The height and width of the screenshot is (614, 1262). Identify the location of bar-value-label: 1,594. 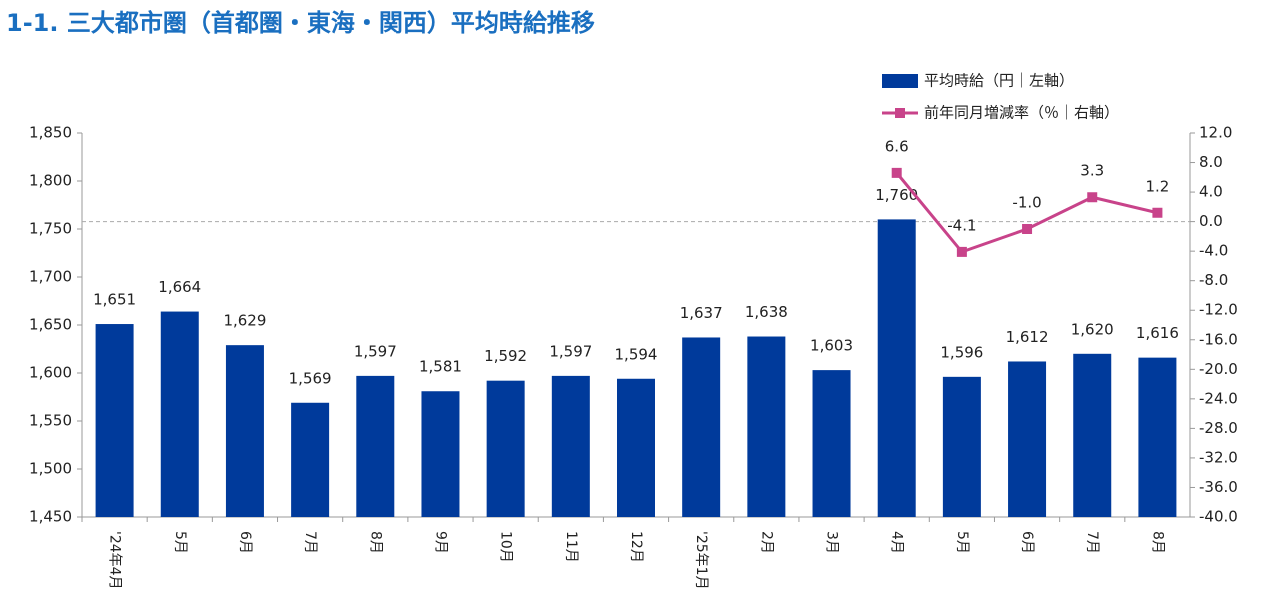
(636, 354).